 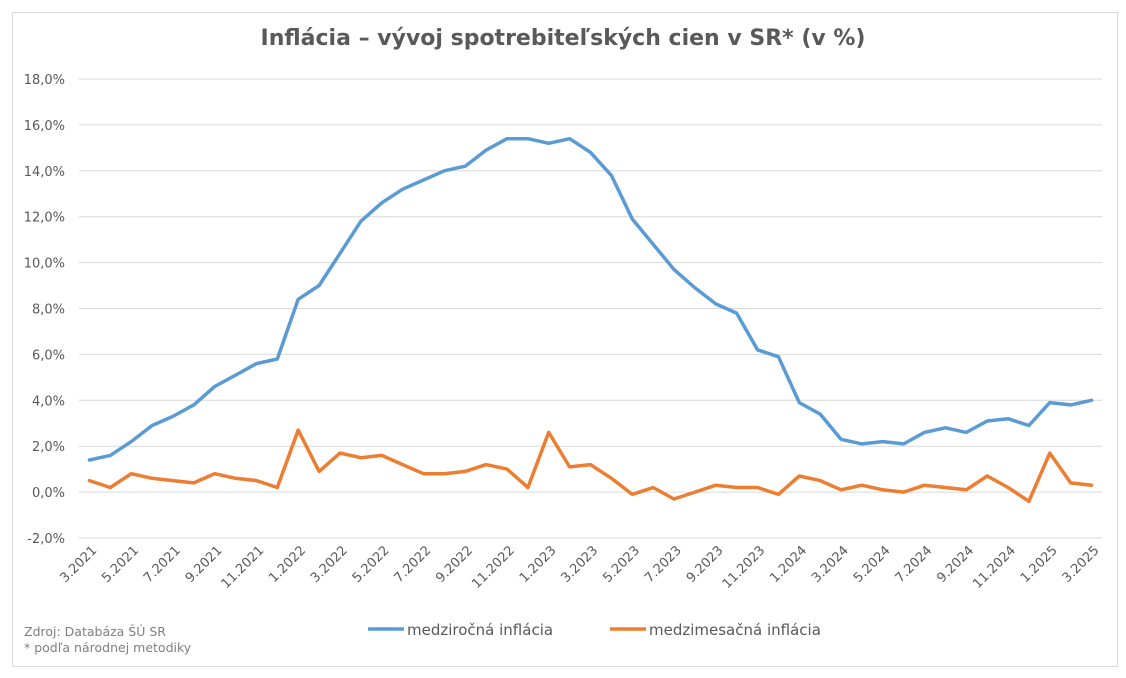 What do you see at coordinates (78, 564) in the screenshot?
I see `x-tick-label: 3.2021` at bounding box center [78, 564].